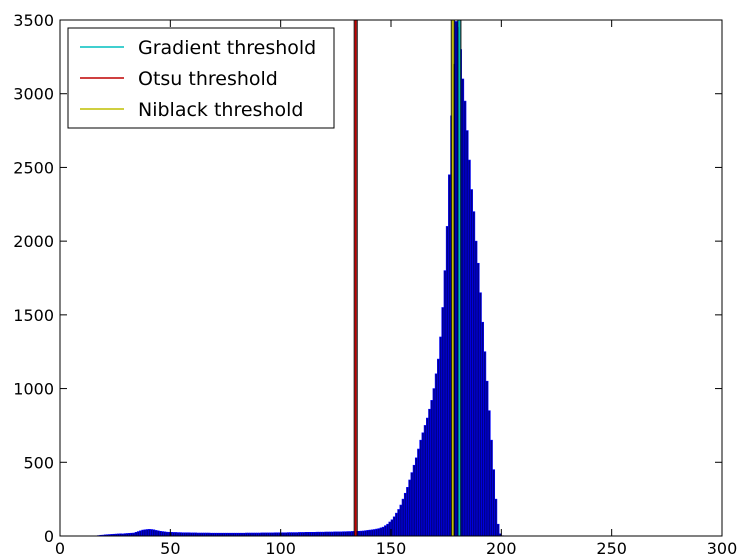  Describe the element at coordinates (407, 278) in the screenshot. I see `threshold-lines` at that location.